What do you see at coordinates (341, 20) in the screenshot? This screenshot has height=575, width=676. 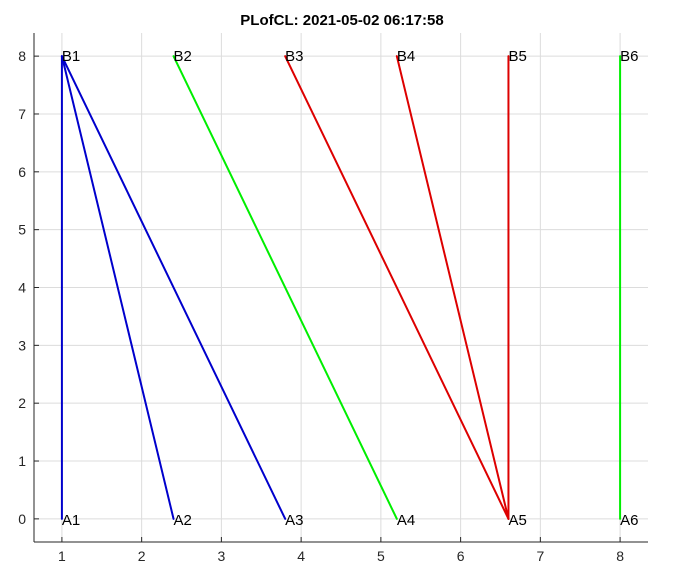 I see `chart-title: PLofCL: 2021-05-02 06:17:58` at bounding box center [341, 20].